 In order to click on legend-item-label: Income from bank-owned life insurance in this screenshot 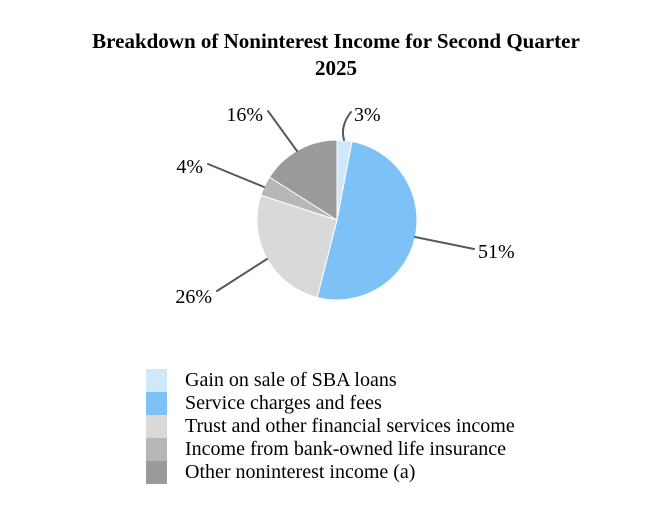, I will do `click(345, 449)`.